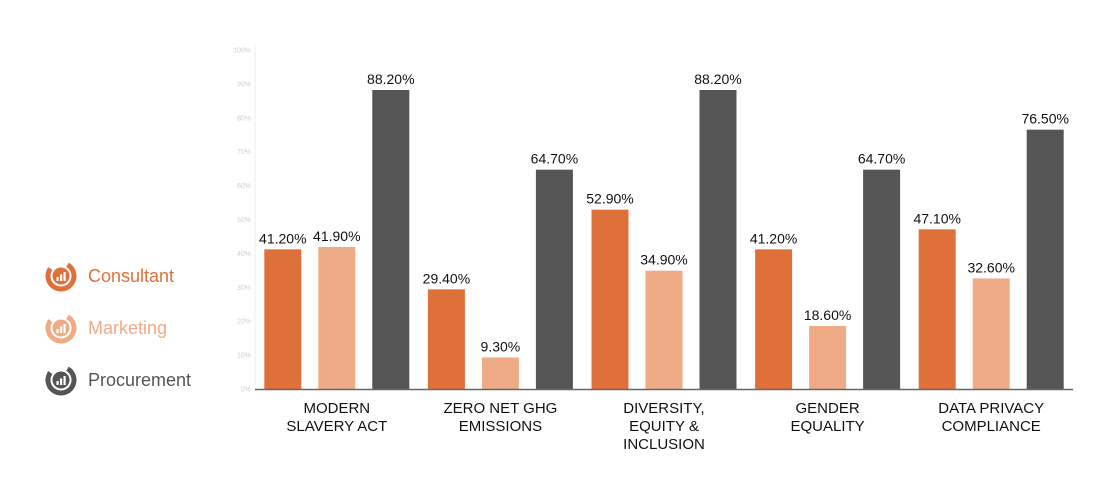 This screenshot has height=504, width=1114. I want to click on x-tick-label: MODERN SLAVERY ACT, so click(336, 417).